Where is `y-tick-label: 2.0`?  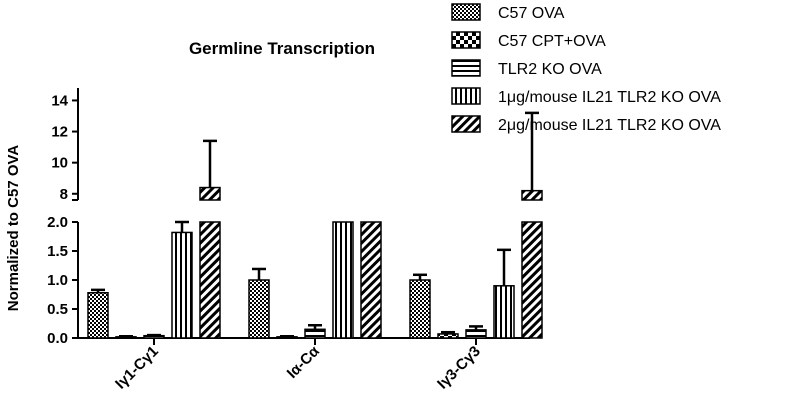
y-tick-label: 2.0 is located at coordinates (57, 222).